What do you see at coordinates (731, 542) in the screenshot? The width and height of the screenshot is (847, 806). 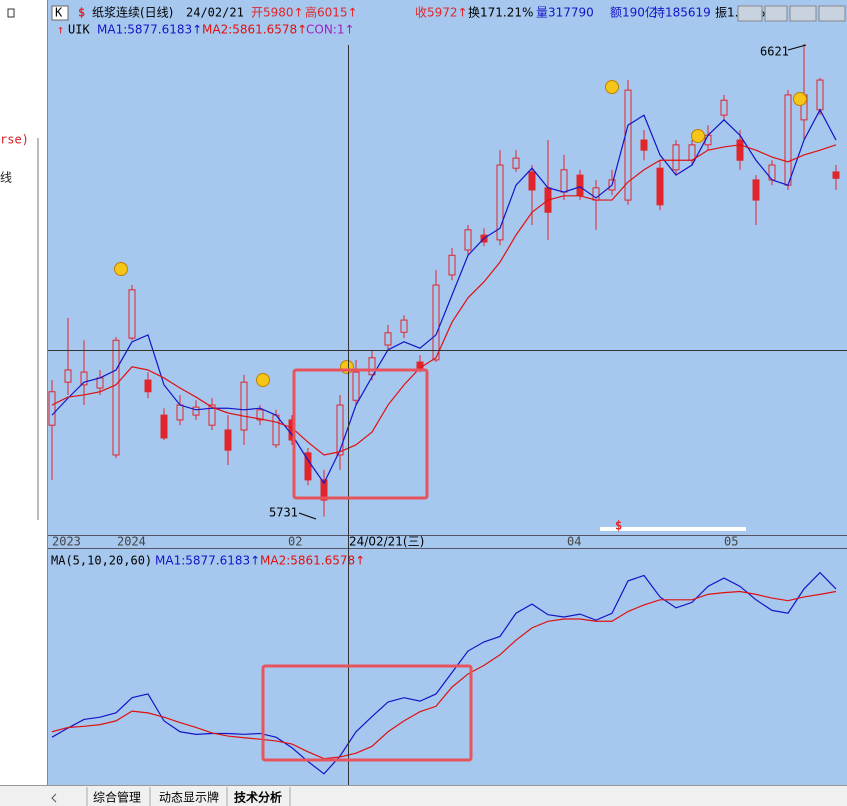 I see `date-label: 05` at bounding box center [731, 542].